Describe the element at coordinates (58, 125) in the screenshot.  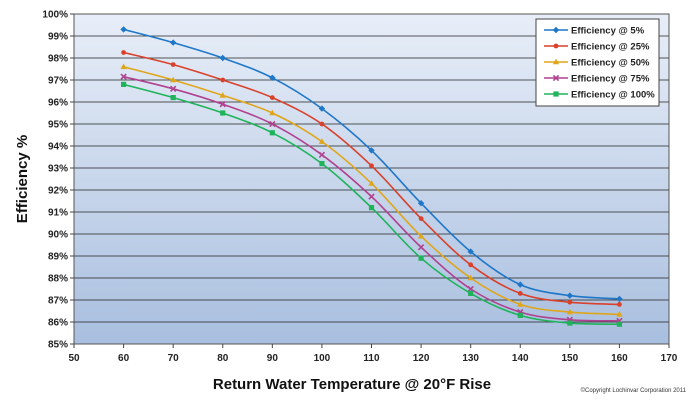
I see `y-tick-label: 95%` at that location.